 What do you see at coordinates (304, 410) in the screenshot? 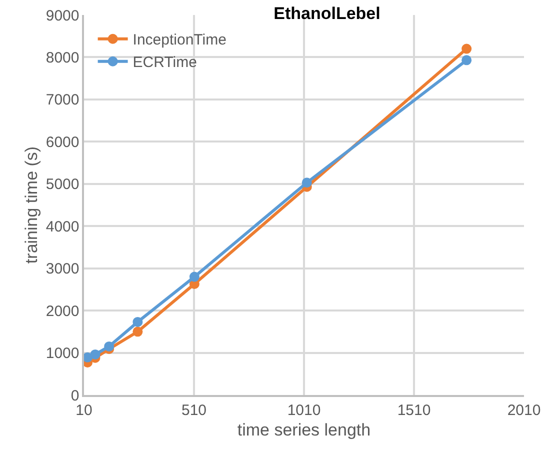
I see `x-tick-label: 1010` at bounding box center [304, 410].